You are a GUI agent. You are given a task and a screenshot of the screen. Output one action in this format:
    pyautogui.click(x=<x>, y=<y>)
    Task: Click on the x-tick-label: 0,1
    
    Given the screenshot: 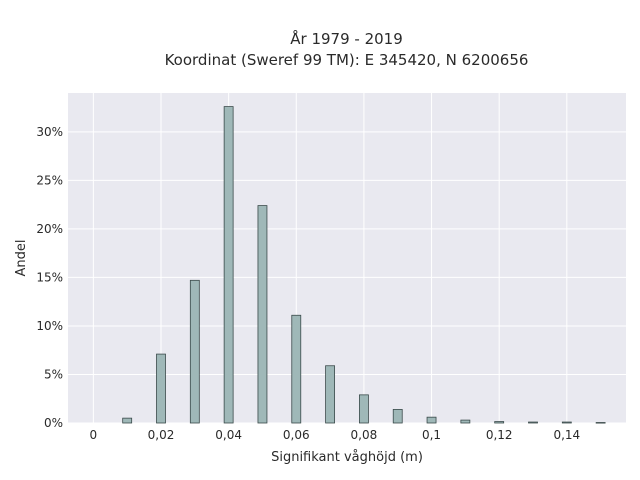 What is the action you would take?
    pyautogui.click(x=431, y=435)
    